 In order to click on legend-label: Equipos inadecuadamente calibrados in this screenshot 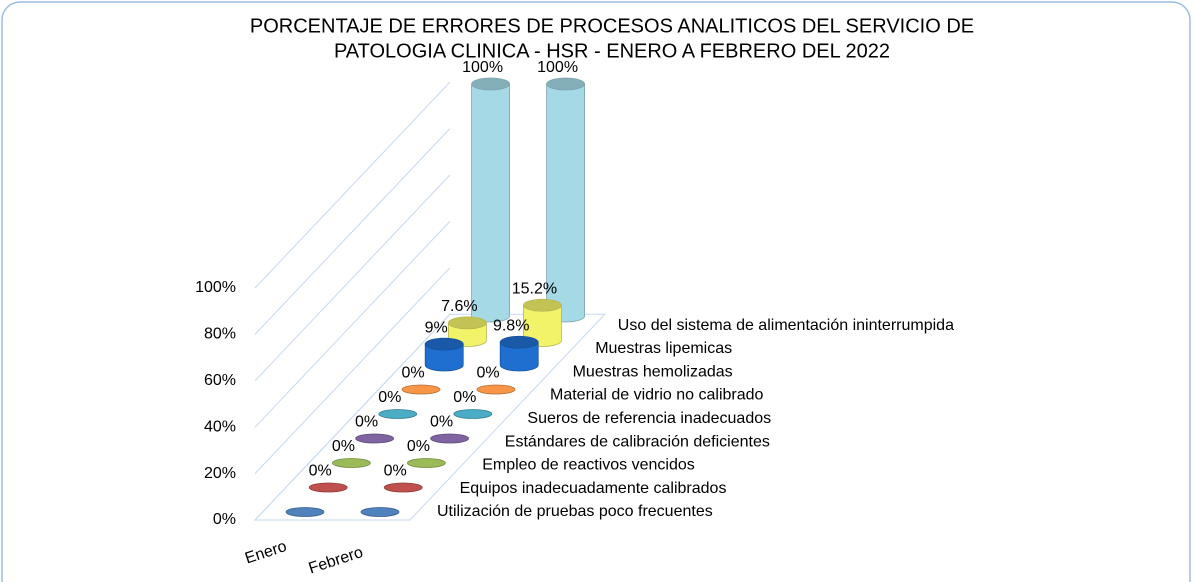, I will do `click(593, 488)`.